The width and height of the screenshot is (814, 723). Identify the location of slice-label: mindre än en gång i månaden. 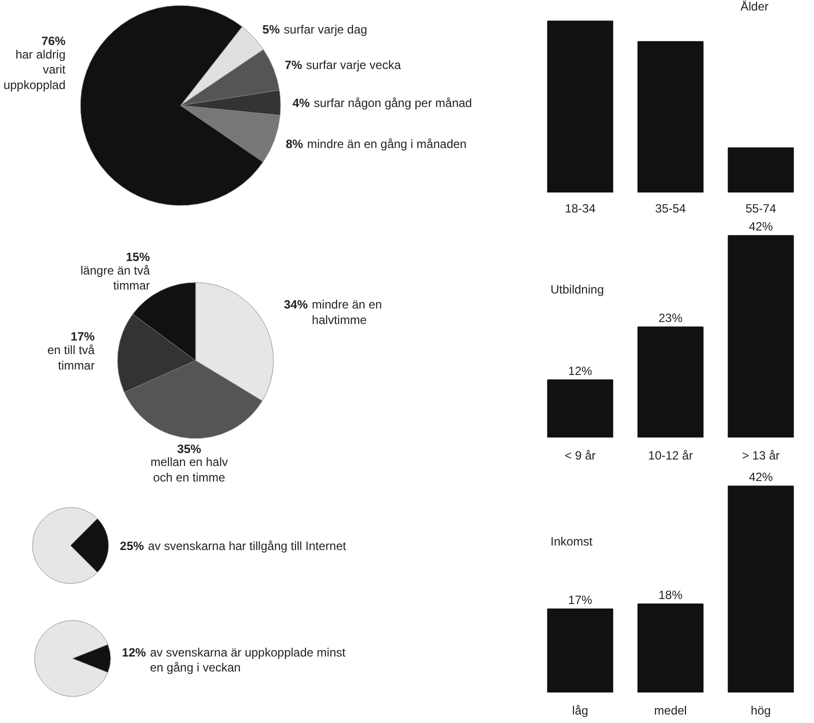
(387, 144).